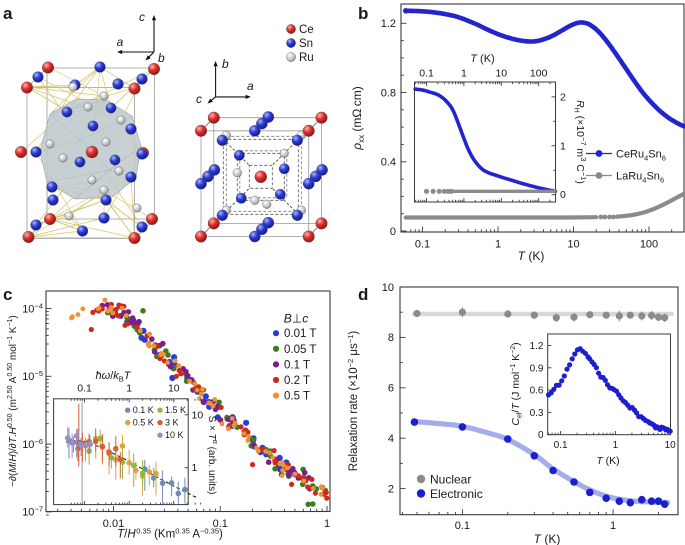  I want to click on svg-text: 0.2 T, so click(297, 381).